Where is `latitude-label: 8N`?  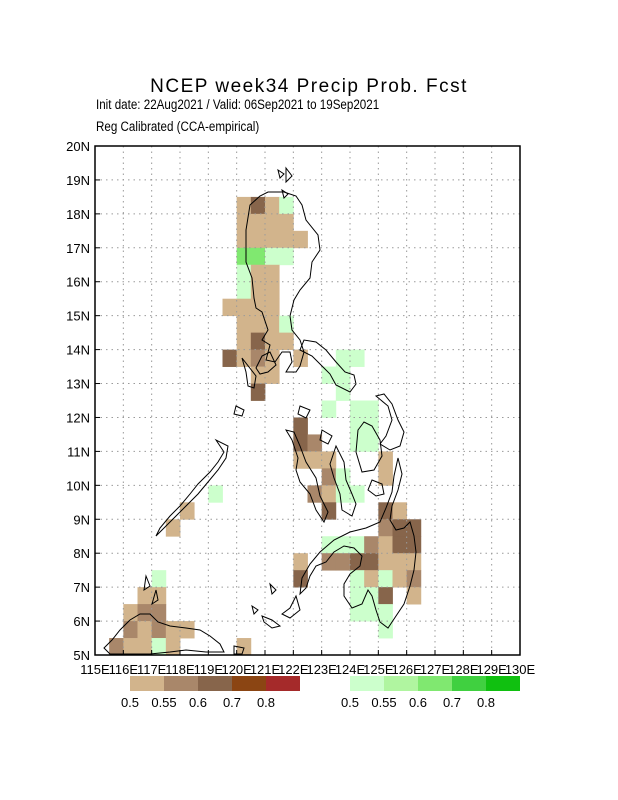 latitude-label: 8N is located at coordinates (81, 553).